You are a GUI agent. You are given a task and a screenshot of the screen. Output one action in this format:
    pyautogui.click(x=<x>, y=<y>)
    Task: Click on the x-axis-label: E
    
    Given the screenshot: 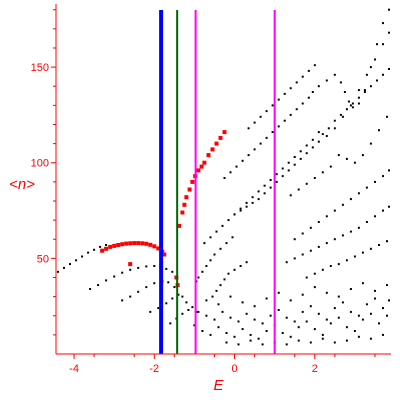 What is the action you would take?
    pyautogui.click(x=218, y=385)
    